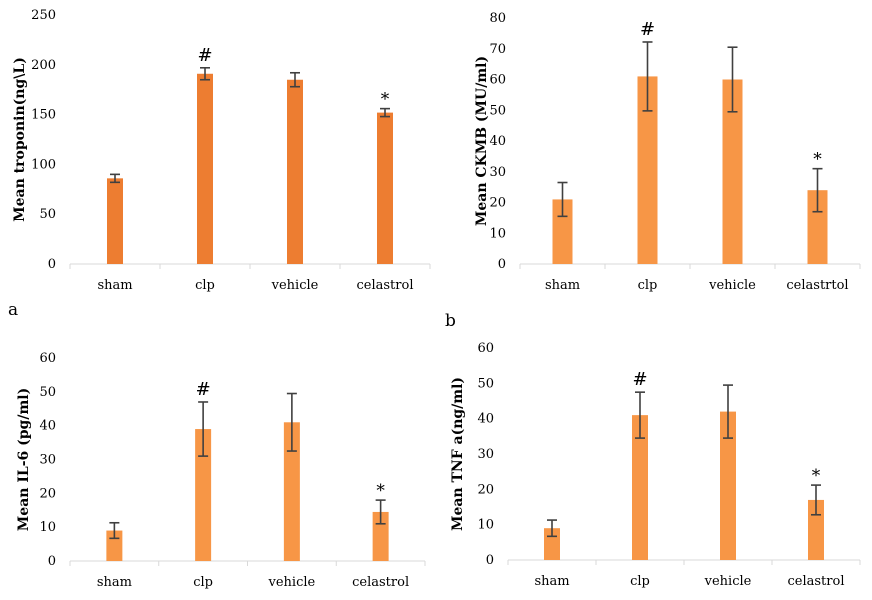 Image resolution: width=872 pixels, height=600 pixels. What do you see at coordinates (24, 459) in the screenshot?
I see `y-axis-label: Mean IL-6 (pg/ml)` at bounding box center [24, 459].